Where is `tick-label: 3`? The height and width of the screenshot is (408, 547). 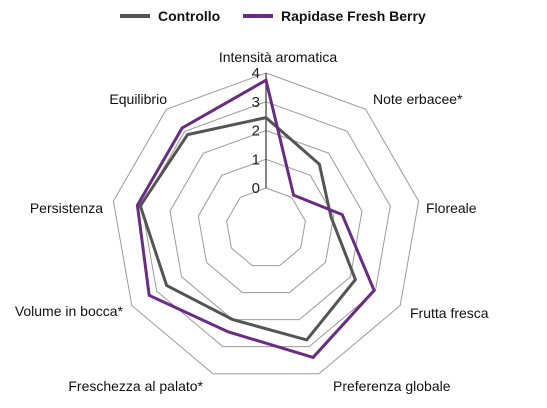
tick-label: 3 is located at coordinates (256, 102).